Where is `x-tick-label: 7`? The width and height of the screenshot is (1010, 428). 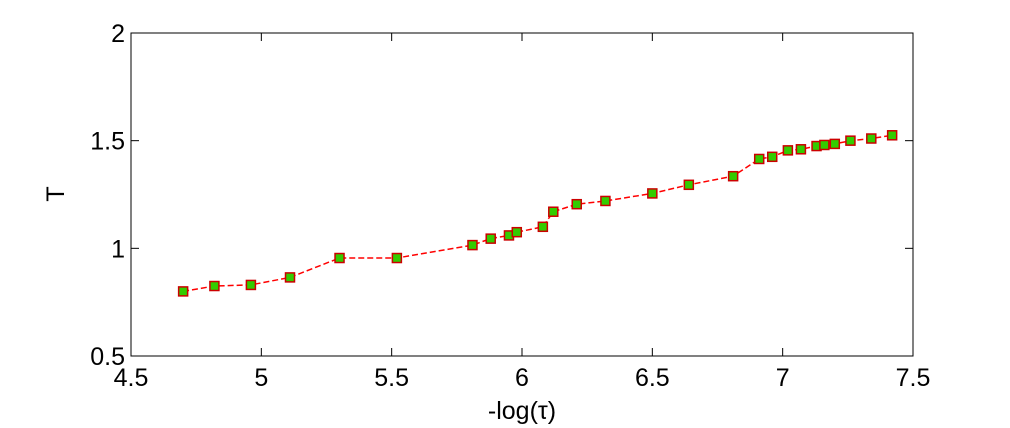
x-tick-label: 7 is located at coordinates (783, 378).